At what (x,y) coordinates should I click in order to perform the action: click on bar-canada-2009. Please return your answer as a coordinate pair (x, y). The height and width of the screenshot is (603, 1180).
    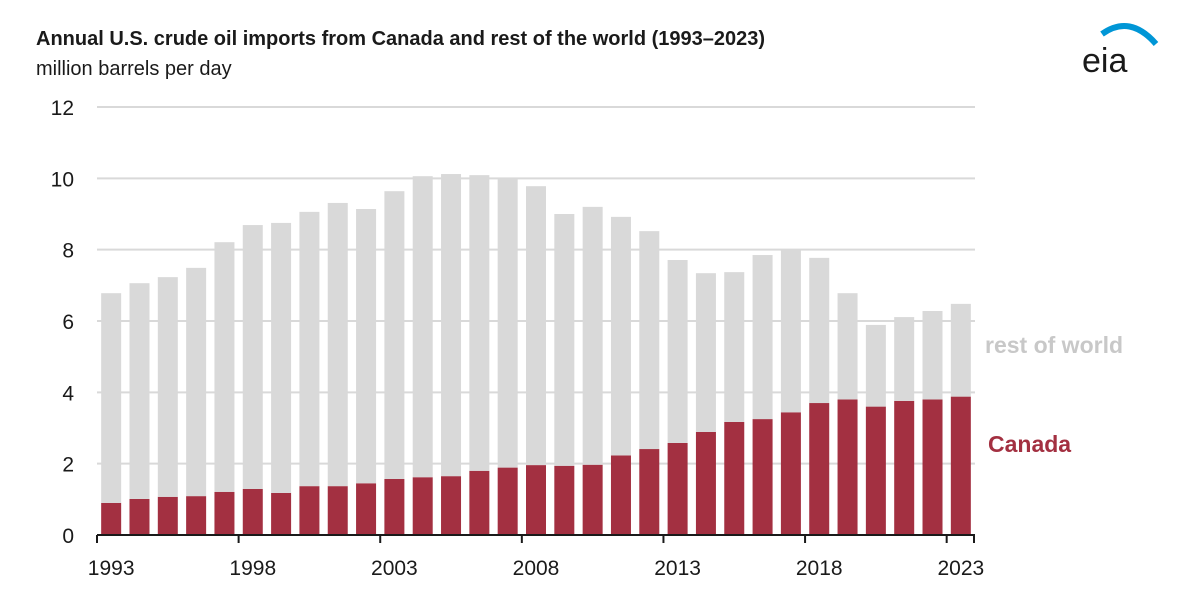
    Looking at the image, I should click on (564, 500).